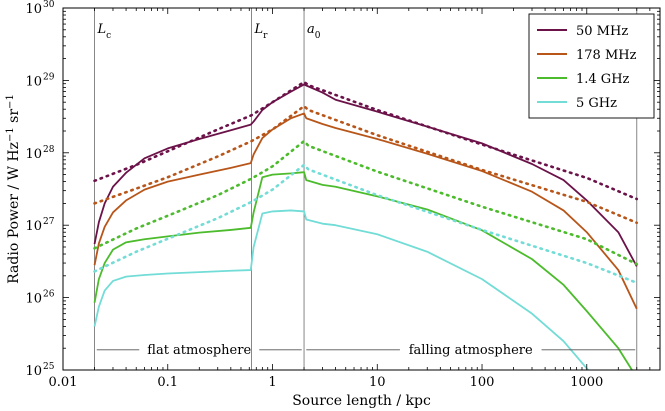 The image size is (665, 411). Describe the element at coordinates (49, 295) in the screenshot. I see `y-tick-exponent: 26` at that location.